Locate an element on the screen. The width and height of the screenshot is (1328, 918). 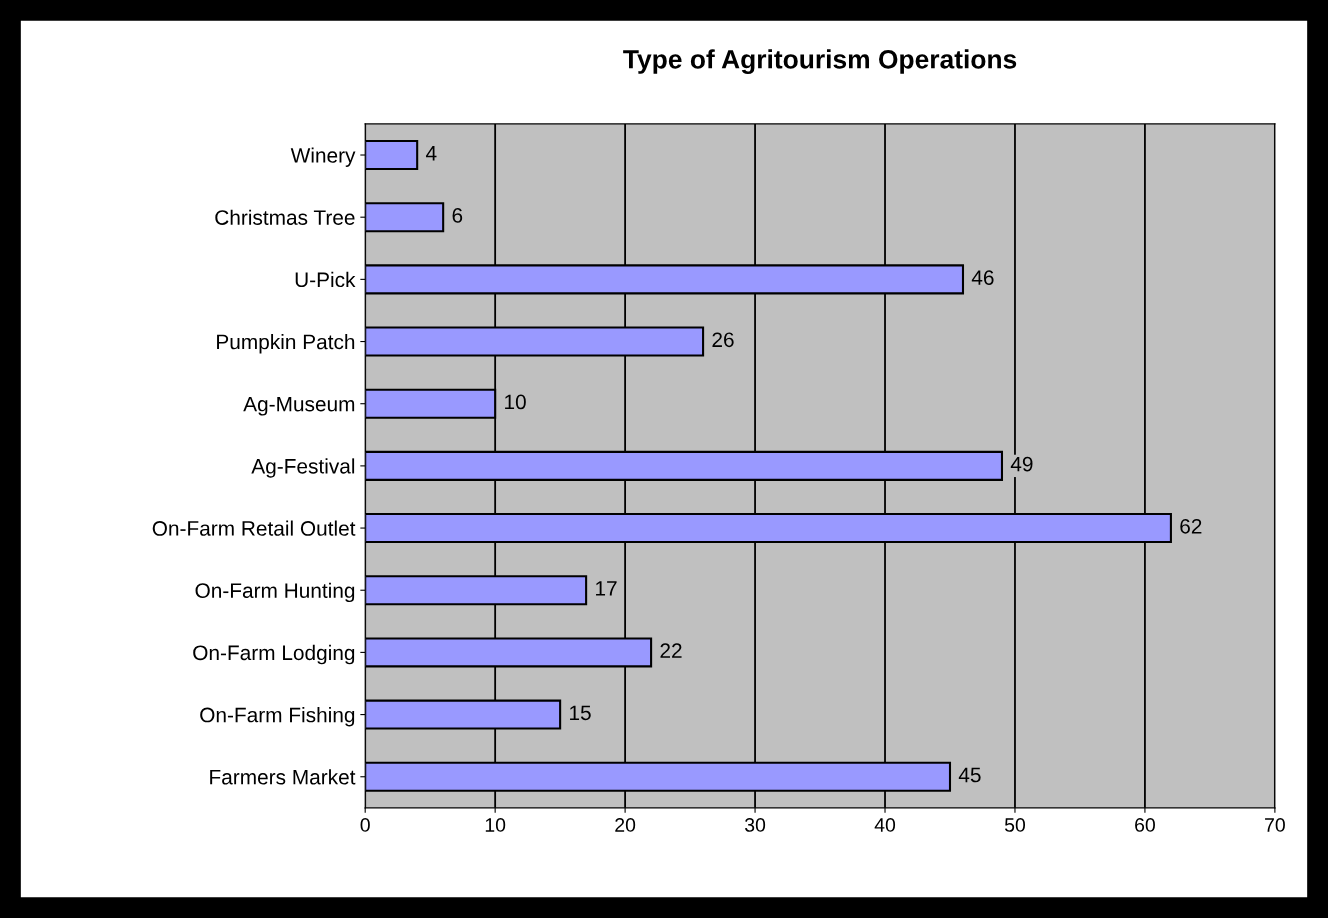
data-label: 62 is located at coordinates (1191, 526).